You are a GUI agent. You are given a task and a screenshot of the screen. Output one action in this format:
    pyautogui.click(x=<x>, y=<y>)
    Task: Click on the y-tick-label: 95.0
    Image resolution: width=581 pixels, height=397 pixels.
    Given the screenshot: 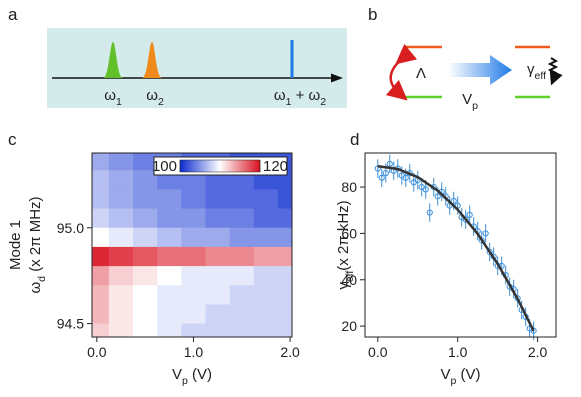 What is the action you would take?
    pyautogui.click(x=70, y=228)
    